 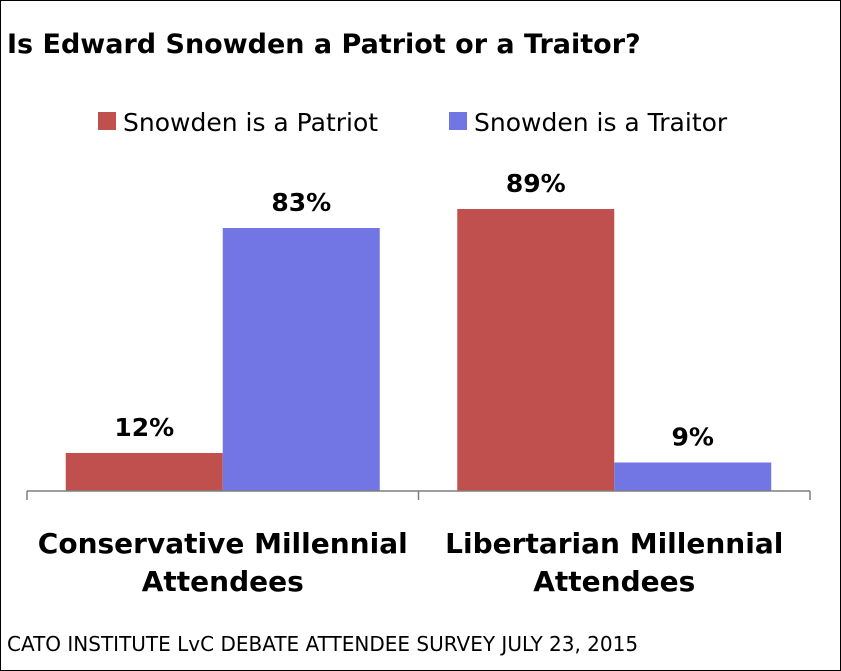 What do you see at coordinates (614, 562) in the screenshot?
I see `category-label-1: Libertarian Millennial Attendees` at bounding box center [614, 562].